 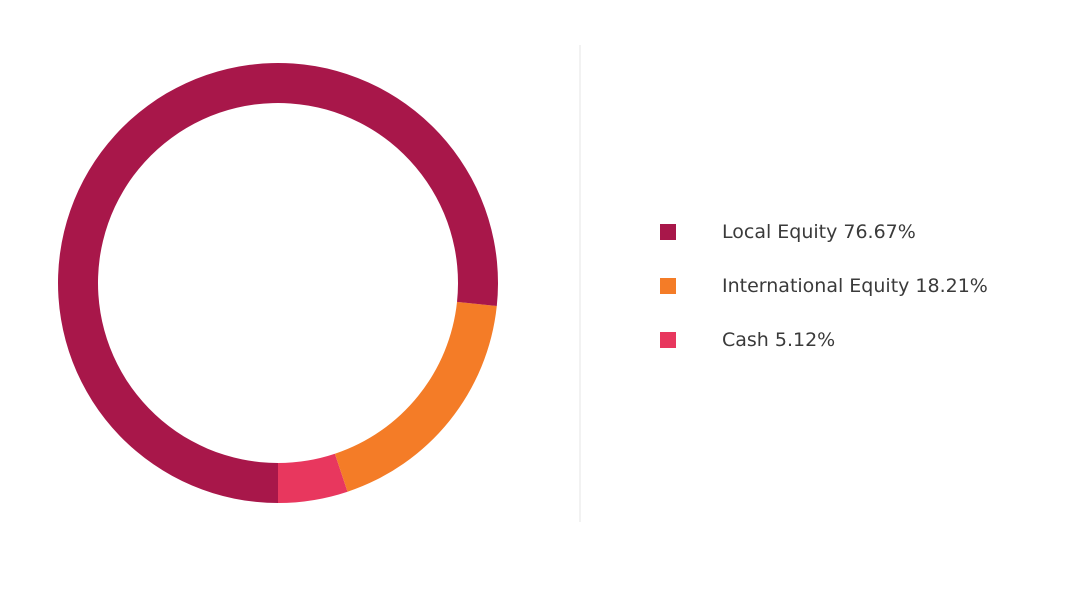 What do you see at coordinates (745, 340) in the screenshot?
I see `legend-name: Cash` at bounding box center [745, 340].